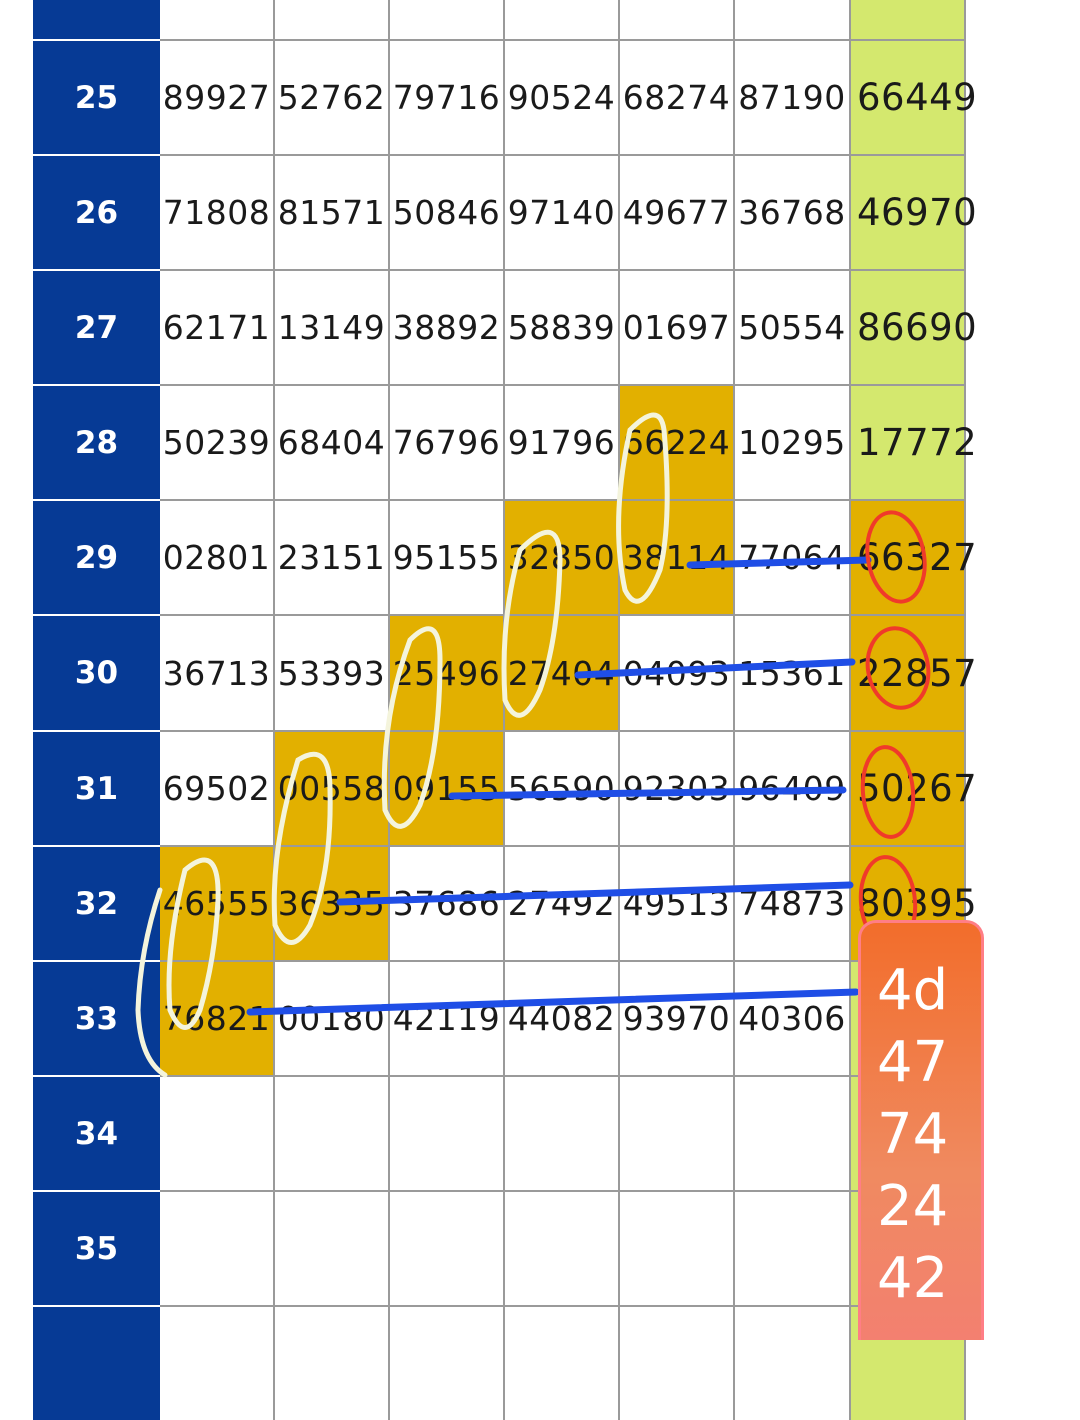 Image resolution: width=1080 pixels, height=1420 pixels. Describe the element at coordinates (913, 990) in the screenshot. I see `prediction-line: 4d` at that location.